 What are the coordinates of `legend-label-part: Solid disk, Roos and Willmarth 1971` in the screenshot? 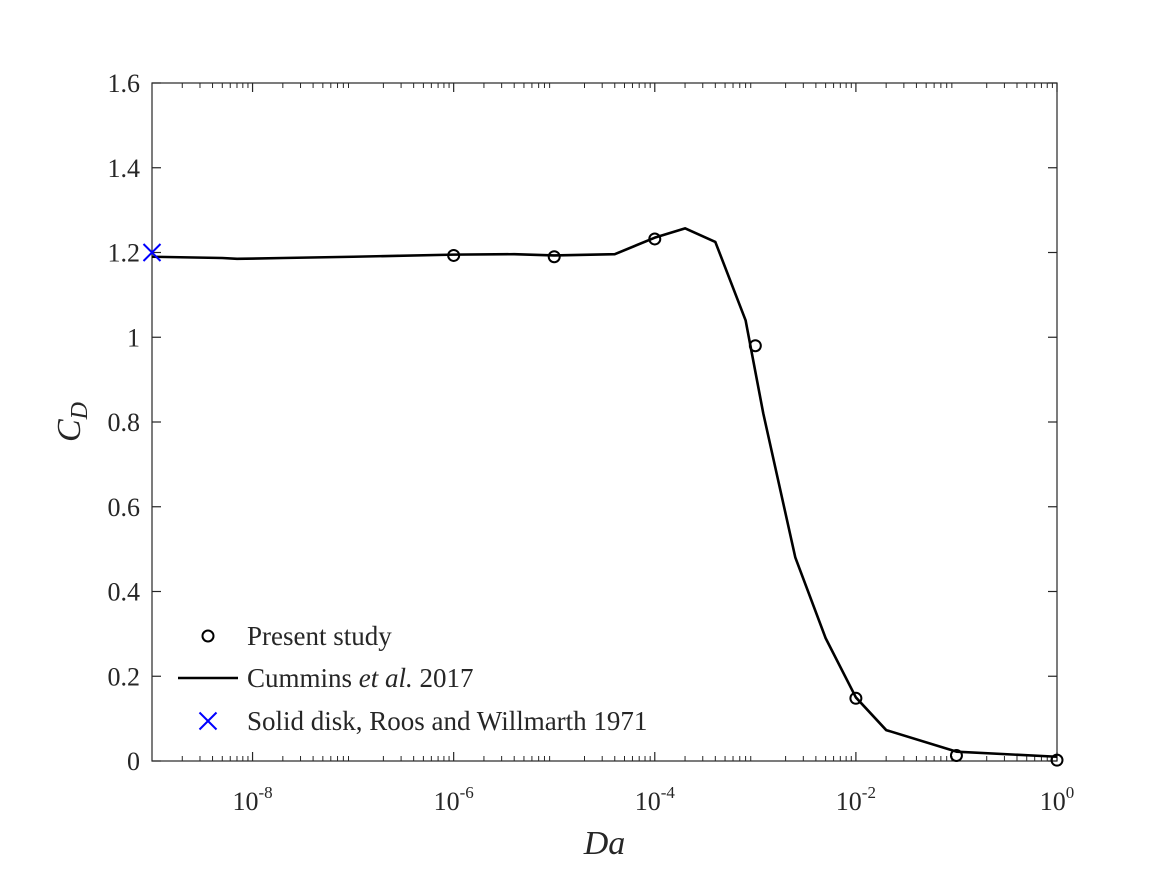 It's located at (447, 721).